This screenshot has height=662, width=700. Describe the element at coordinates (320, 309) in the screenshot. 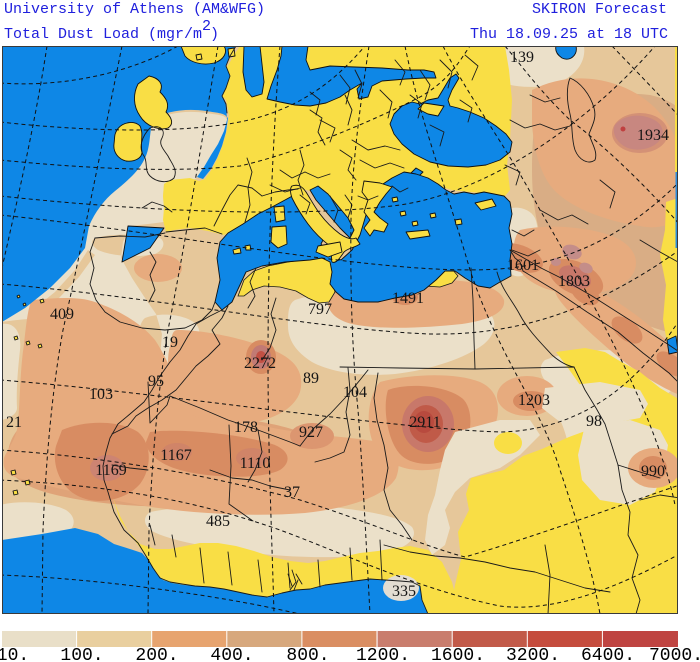

I see `svg-text: 797` at that location.